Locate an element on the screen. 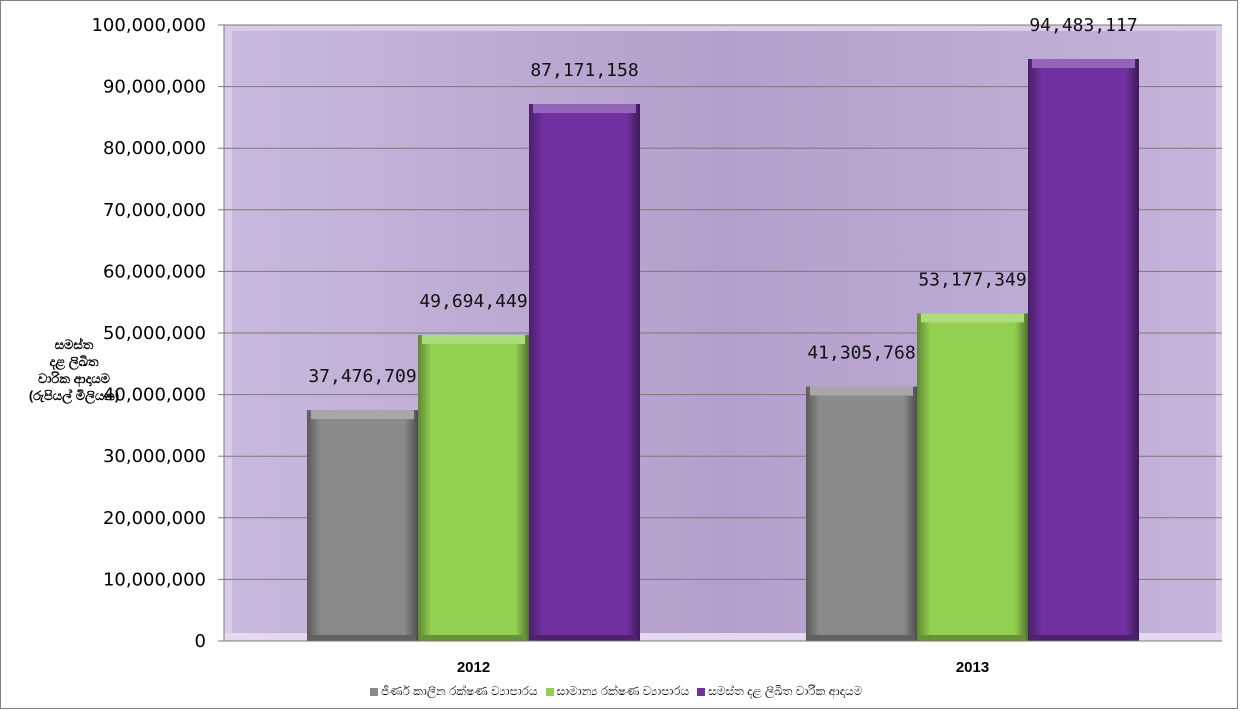  x-tick-label: 2013 is located at coordinates (972, 667).